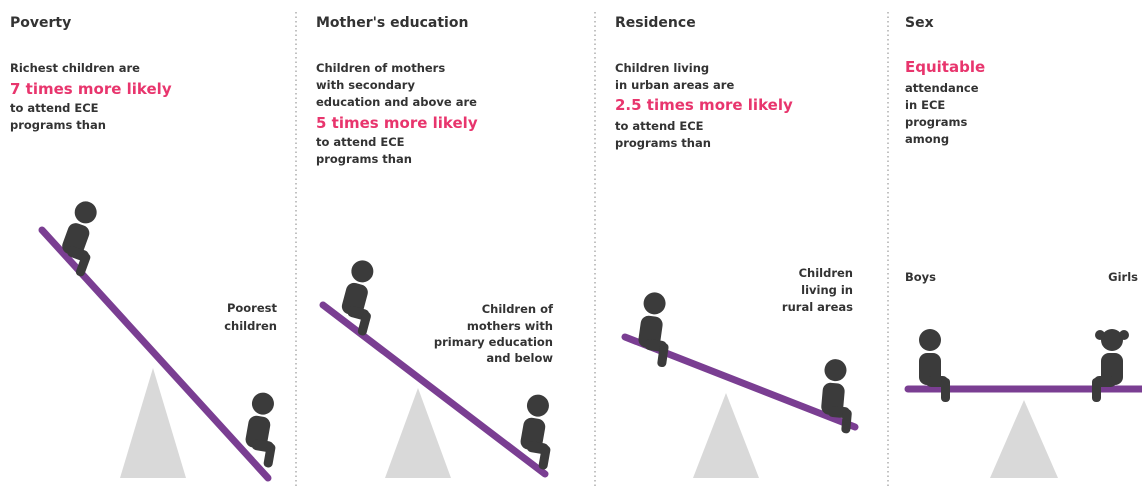 The height and width of the screenshot is (489, 1142). What do you see at coordinates (252, 308) in the screenshot?
I see `label: Poorest` at bounding box center [252, 308].